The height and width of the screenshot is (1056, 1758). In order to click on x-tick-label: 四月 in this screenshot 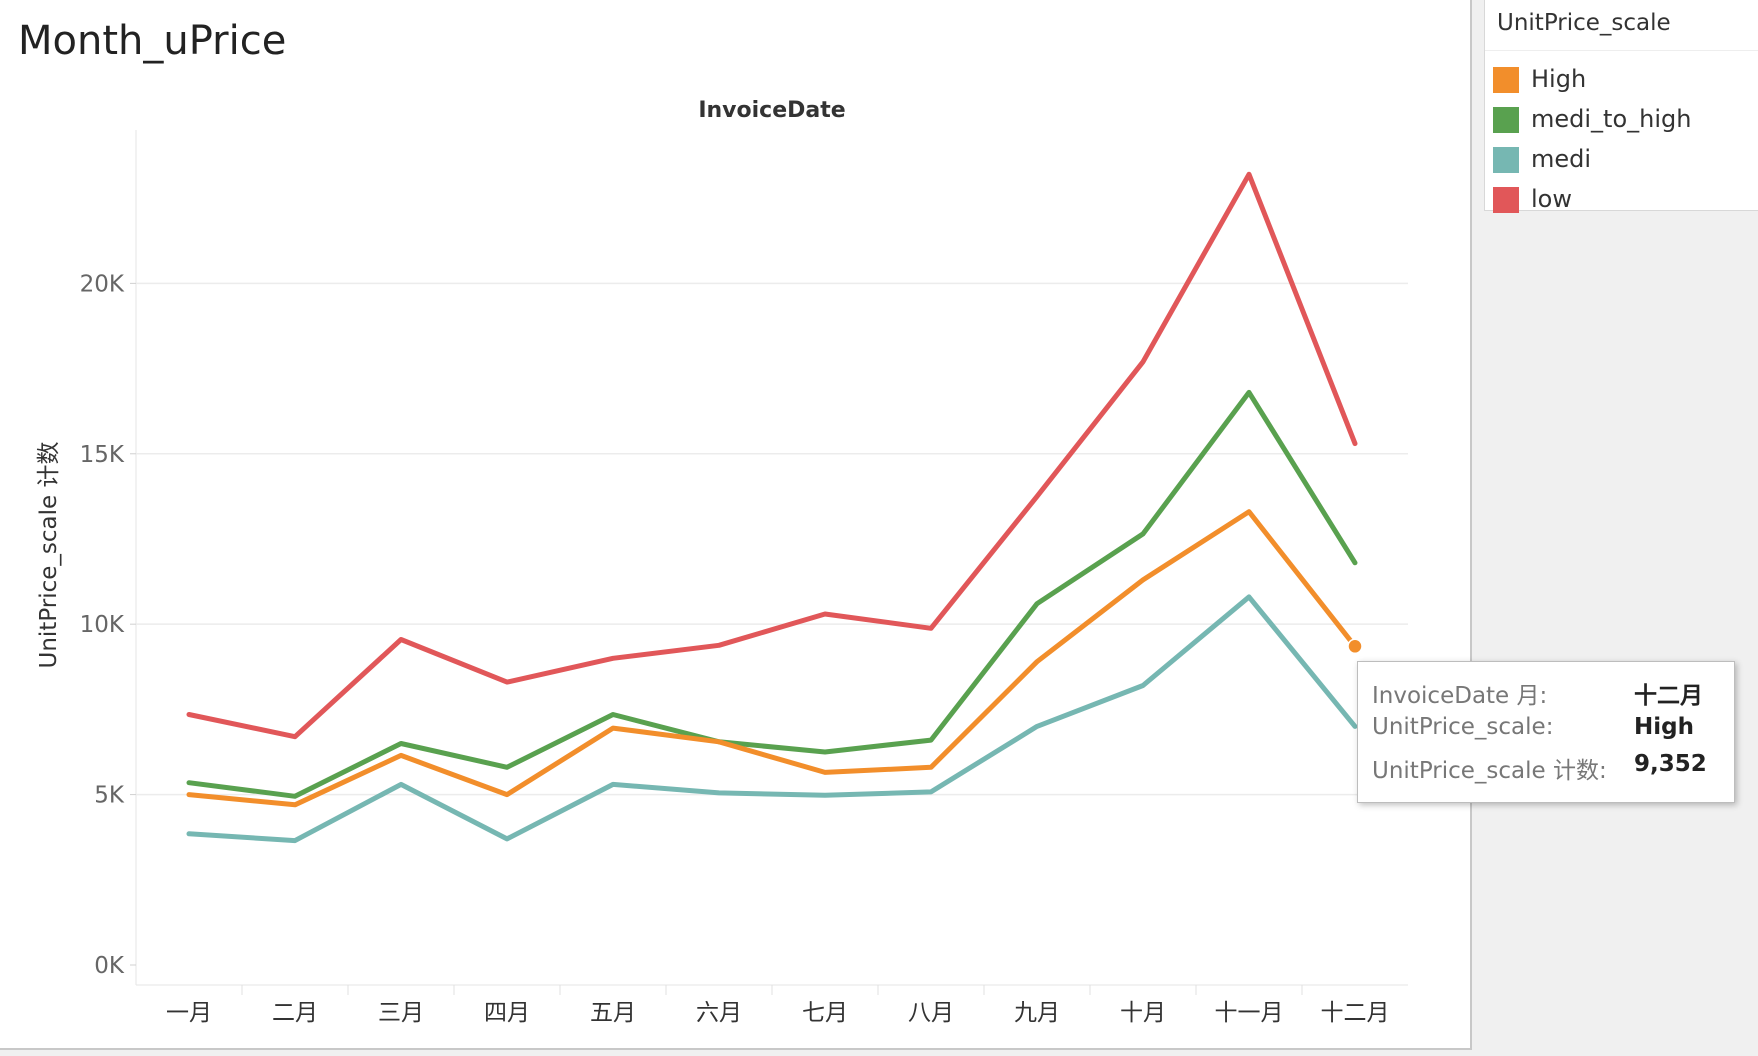, I will do `click(507, 1013)`.